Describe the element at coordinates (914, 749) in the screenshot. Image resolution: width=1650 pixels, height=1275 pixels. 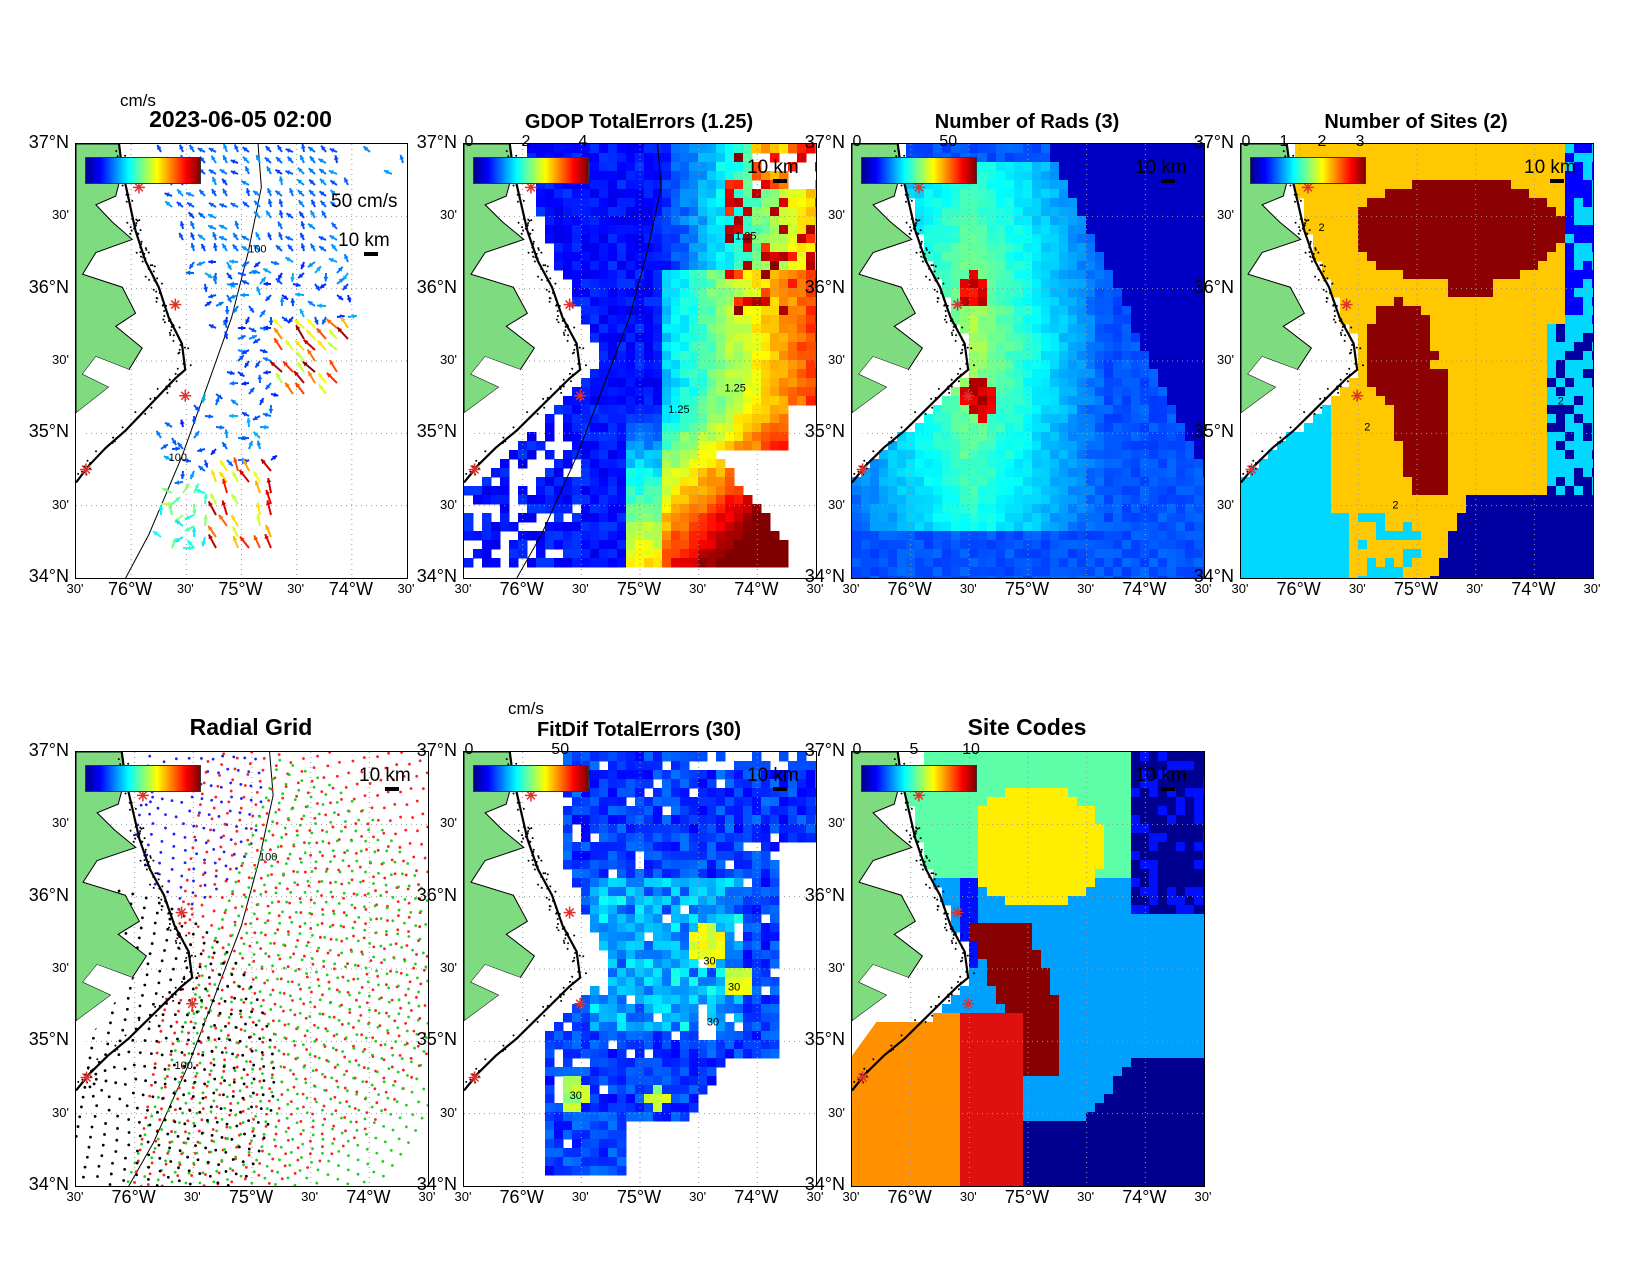
I see `colorbar-tick-label: 5` at that location.